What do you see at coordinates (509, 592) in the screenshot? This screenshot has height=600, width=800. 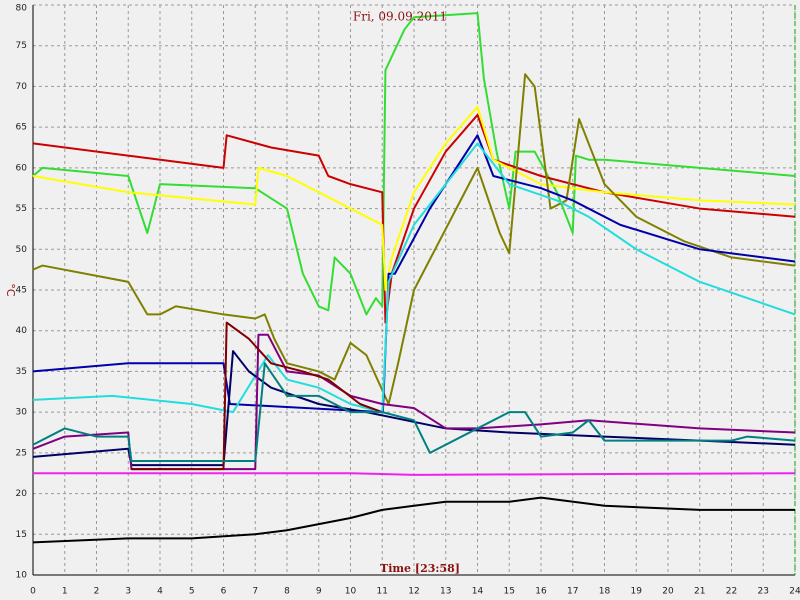 I see `x-tick-label: 15` at bounding box center [509, 592].